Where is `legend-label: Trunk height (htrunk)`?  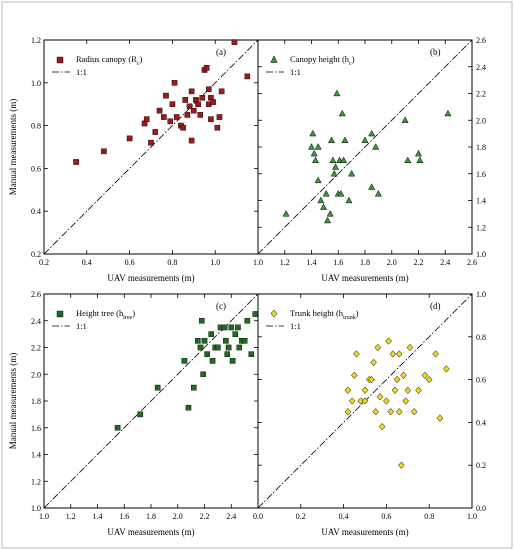 legend-label: Trunk height (htrunk) is located at coordinates (324, 314).